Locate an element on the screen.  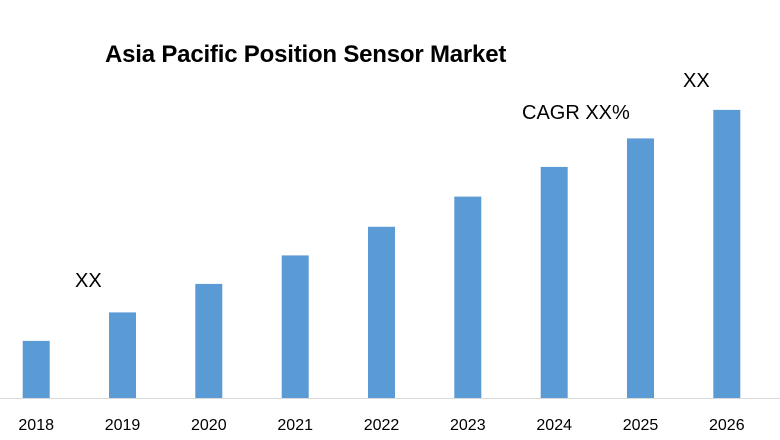
annotation-2026-value: XX is located at coordinates (696, 81).